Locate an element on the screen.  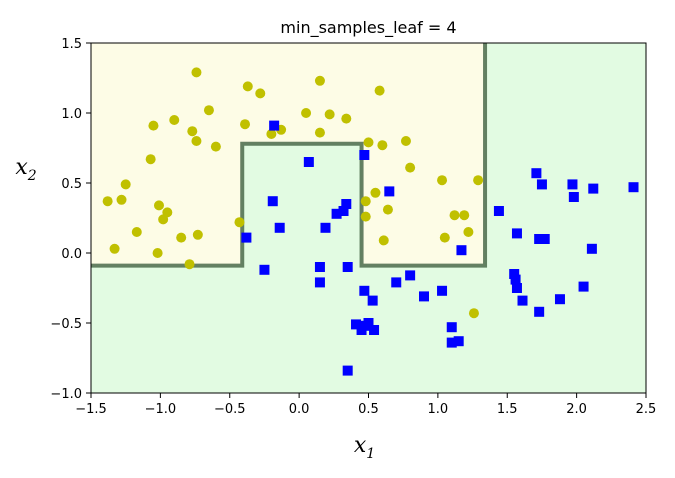
x-tick-label: 0.0 is located at coordinates (299, 409).